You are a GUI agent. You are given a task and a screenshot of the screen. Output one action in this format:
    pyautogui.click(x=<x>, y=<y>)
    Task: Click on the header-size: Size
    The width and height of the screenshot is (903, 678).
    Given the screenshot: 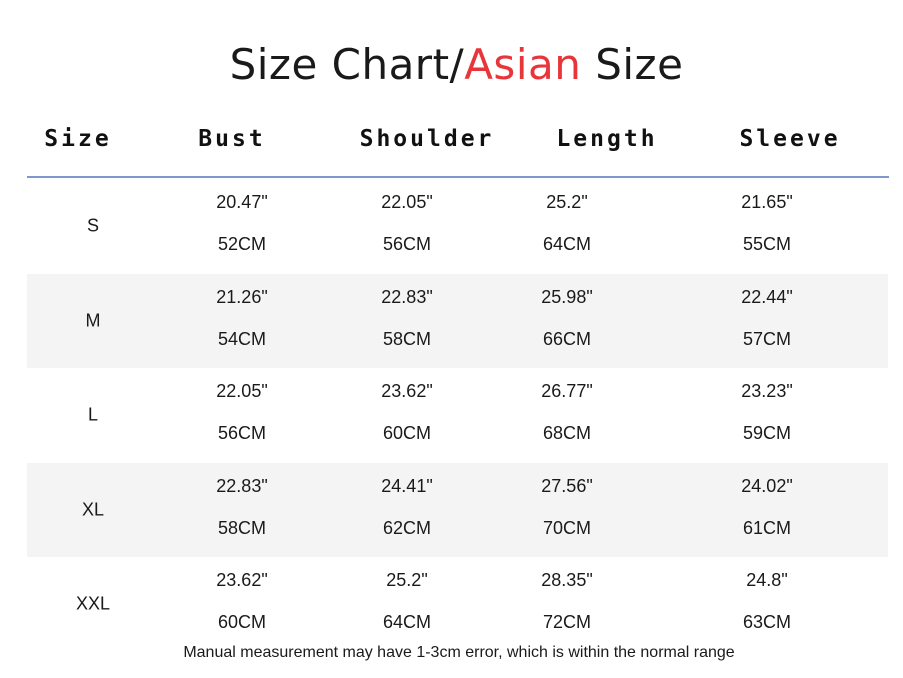 What is the action you would take?
    pyautogui.click(x=78, y=139)
    